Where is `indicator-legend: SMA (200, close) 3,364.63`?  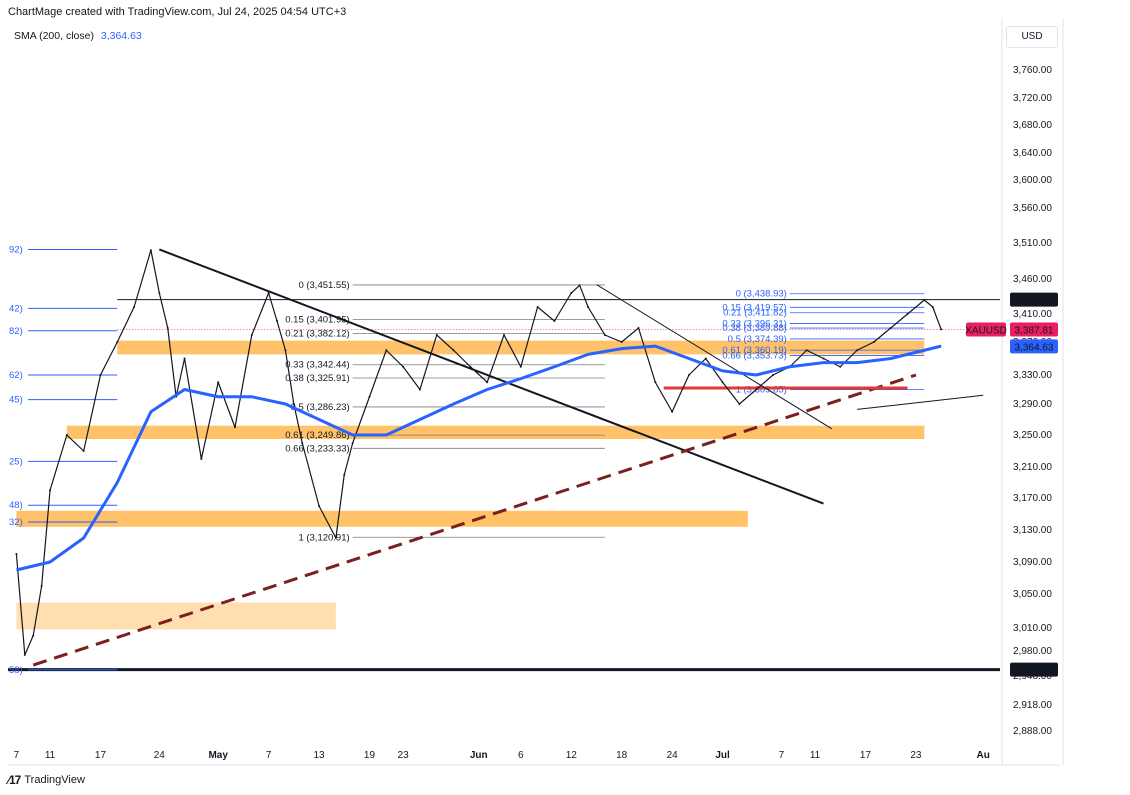 indicator-legend: SMA (200, close) 3,364.63 is located at coordinates (78, 36).